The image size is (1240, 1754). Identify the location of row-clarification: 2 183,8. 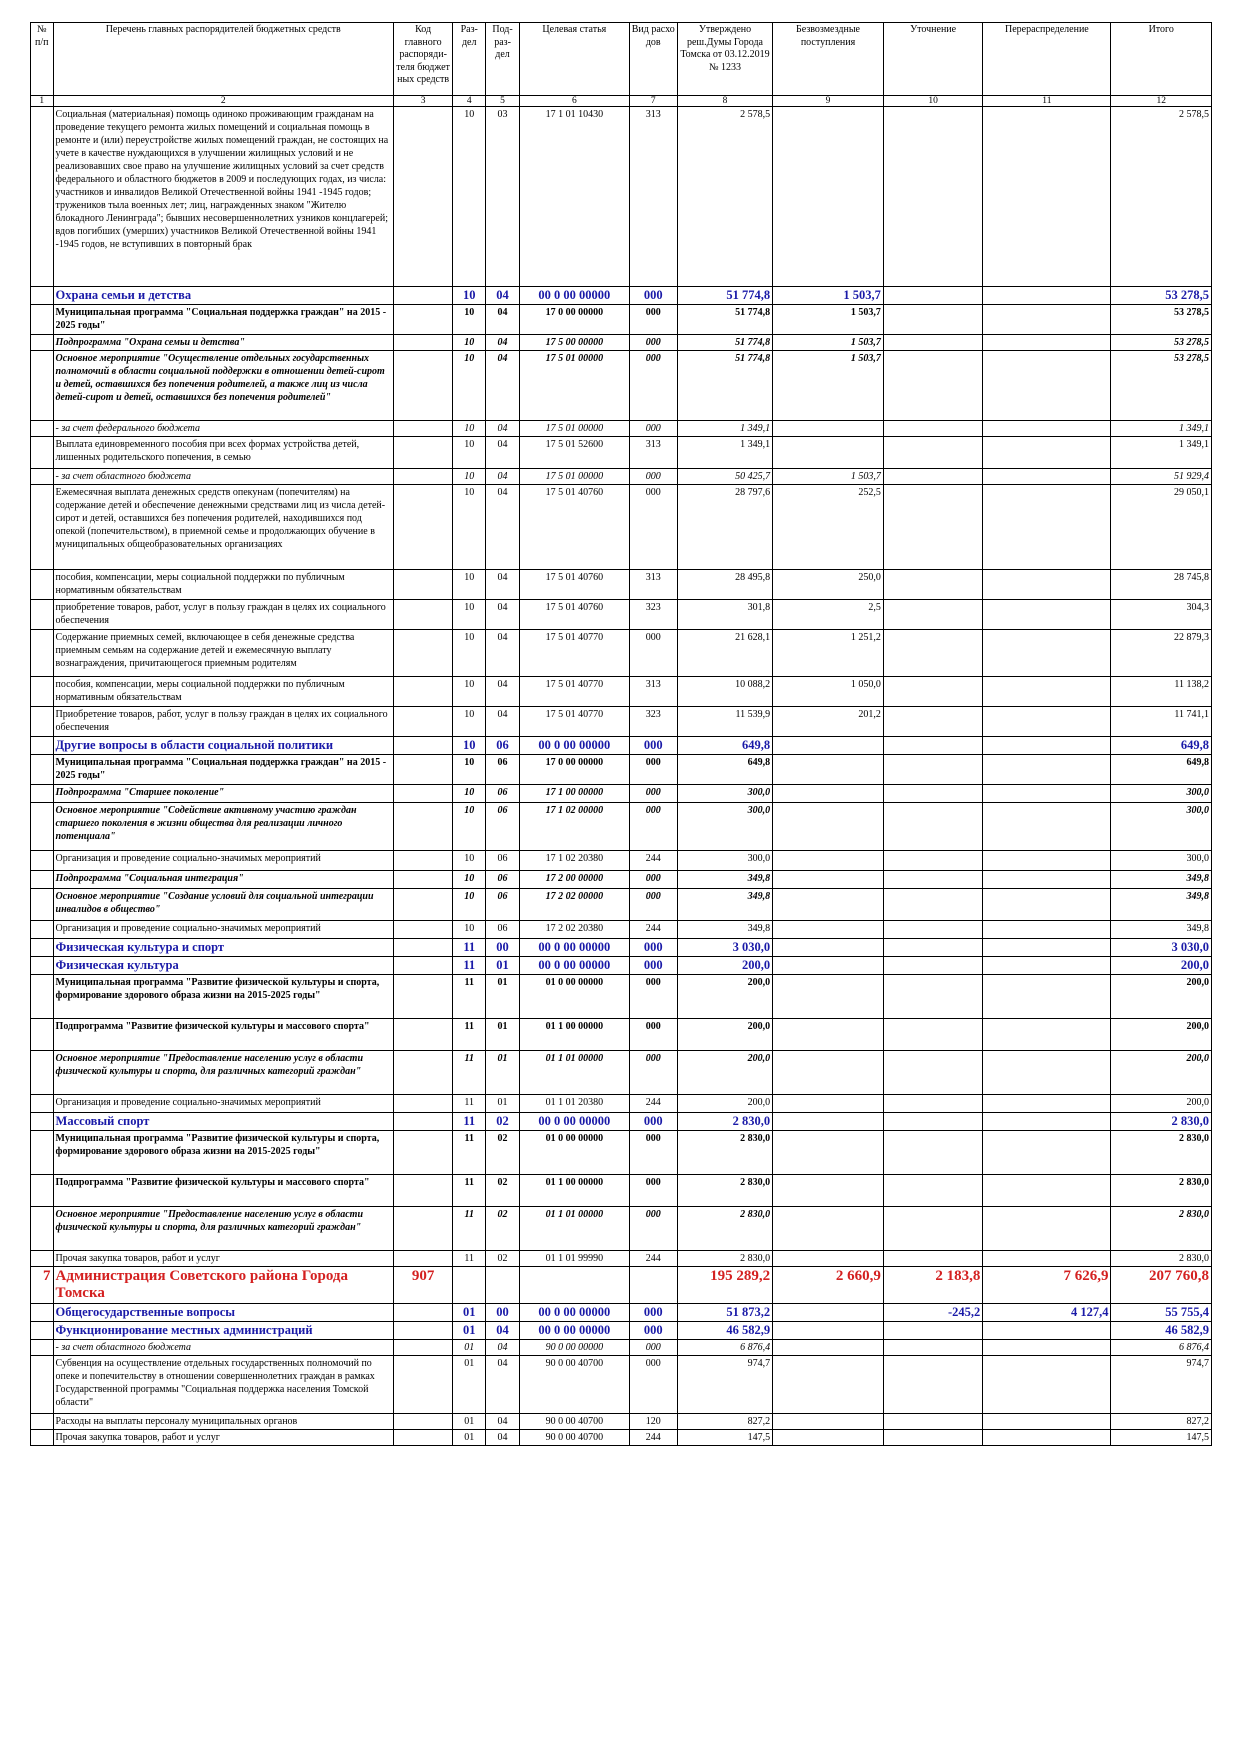
(933, 1285).